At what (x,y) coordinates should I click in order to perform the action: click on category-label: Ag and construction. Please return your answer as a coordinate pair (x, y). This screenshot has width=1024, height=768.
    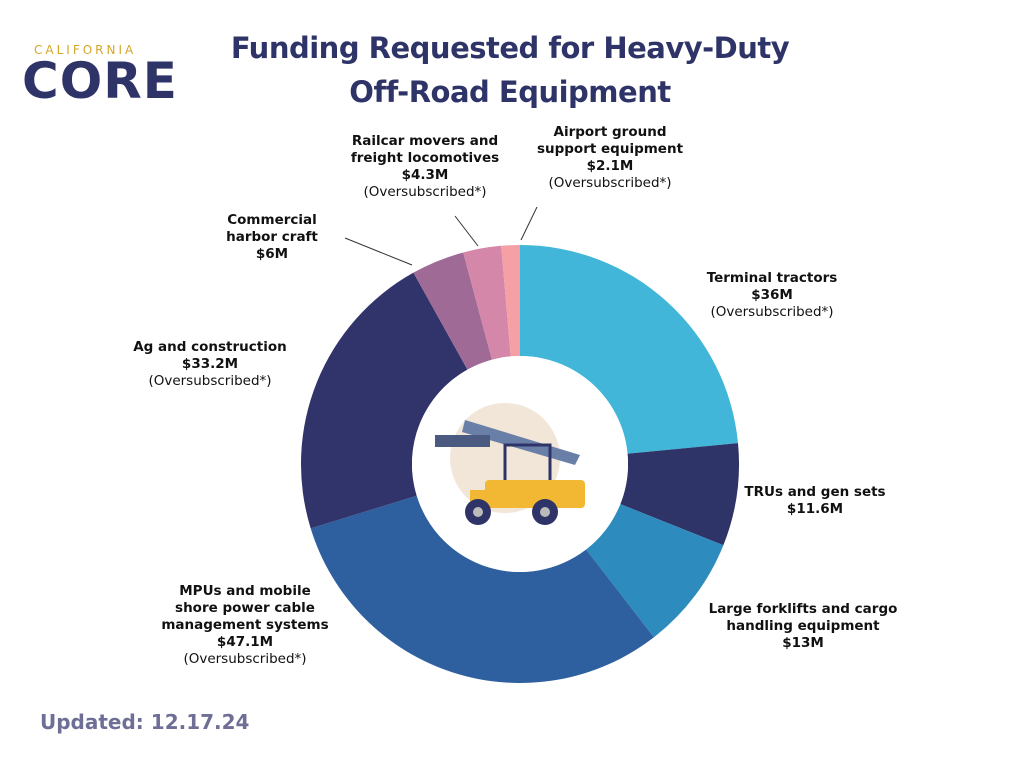
    Looking at the image, I should click on (210, 347).